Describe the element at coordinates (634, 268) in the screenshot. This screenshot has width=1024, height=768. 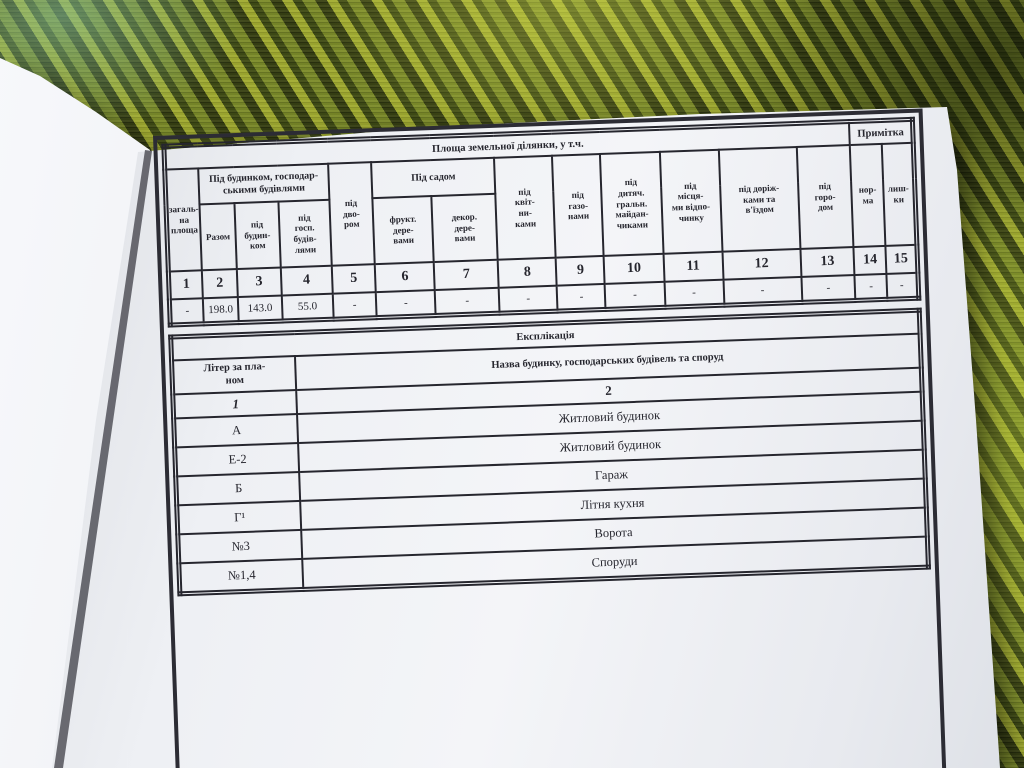
I see `col-number: 10` at that location.